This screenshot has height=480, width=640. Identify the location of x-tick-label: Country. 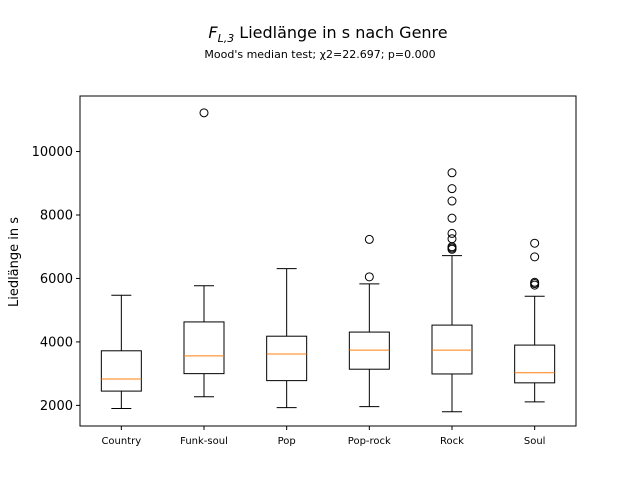
(121, 441).